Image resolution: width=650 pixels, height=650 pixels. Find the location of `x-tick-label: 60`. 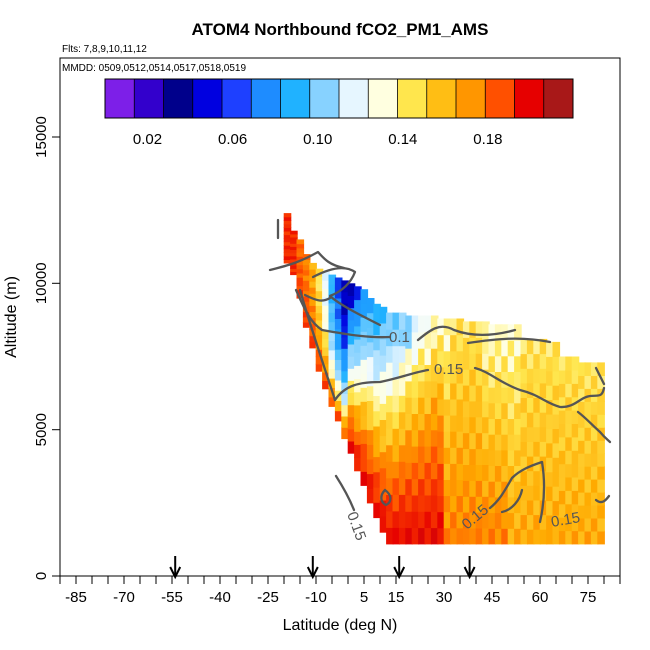

x-tick-label: 60 is located at coordinates (540, 597).